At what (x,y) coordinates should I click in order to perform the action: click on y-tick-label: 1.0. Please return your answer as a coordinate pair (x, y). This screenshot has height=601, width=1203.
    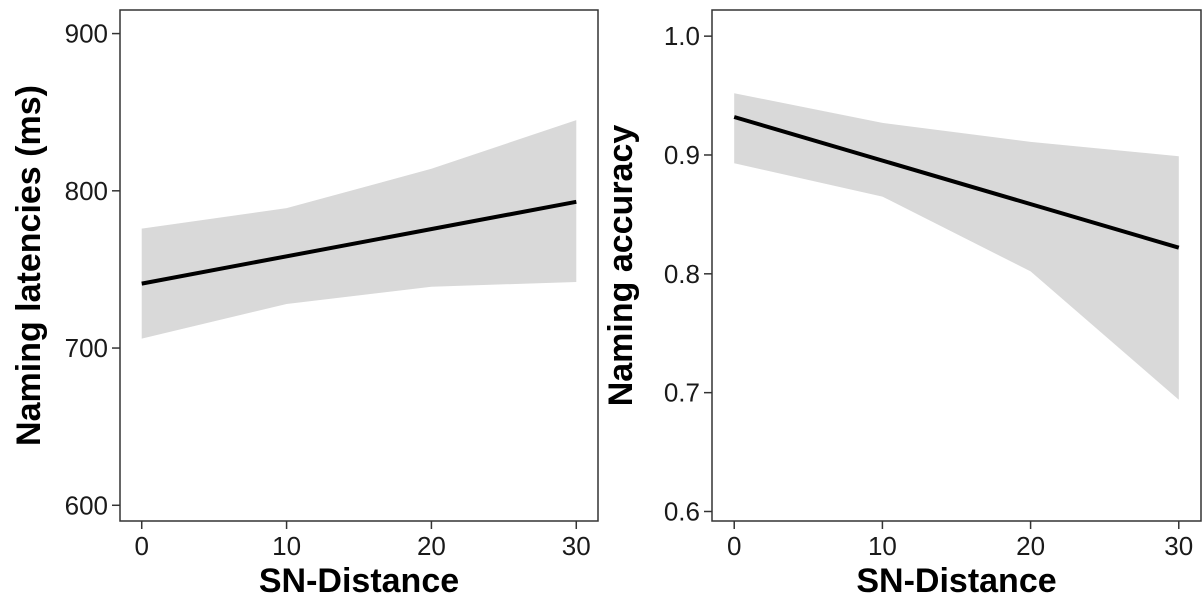
    Looking at the image, I should click on (682, 36).